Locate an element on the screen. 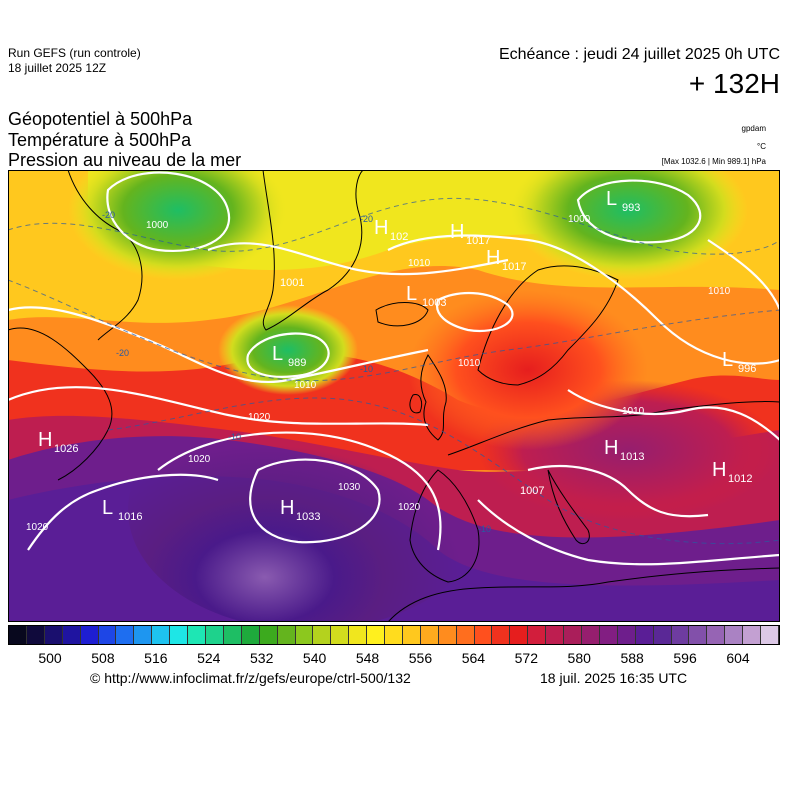 This screenshot has height=789, width=788. coast-greenland is located at coordinates (313, 250).